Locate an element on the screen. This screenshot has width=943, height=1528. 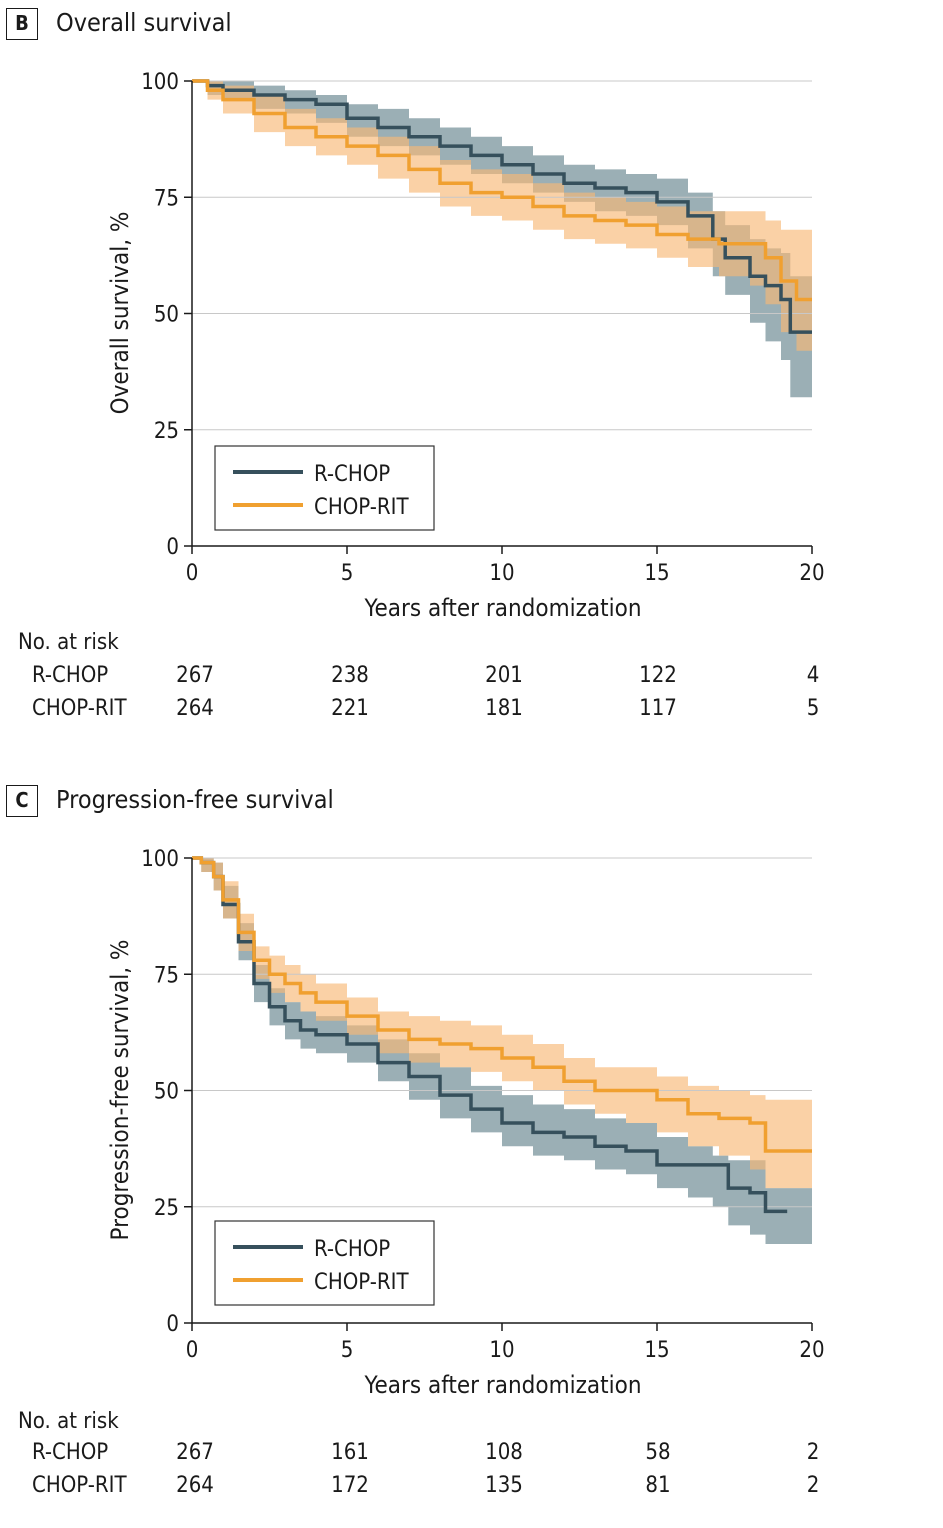
panel-label: C is located at coordinates (22, 801).